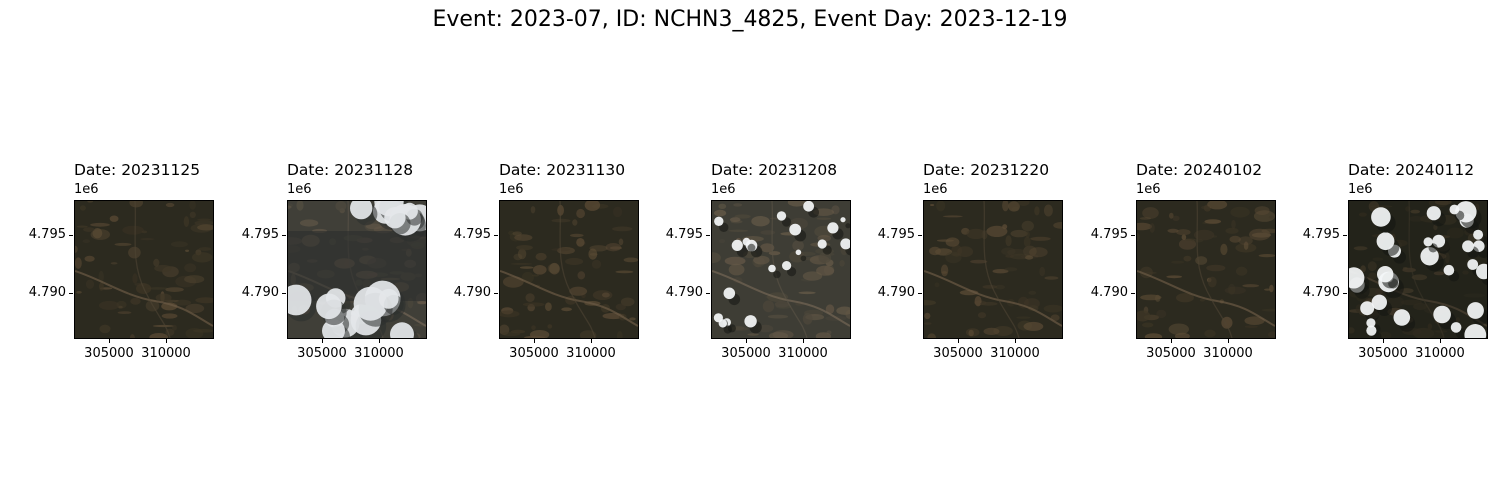 The width and height of the screenshot is (1500, 500). Describe the element at coordinates (585, 265) in the screenshot. I see `image-panel: Date: 20231130 1e6 4.795 4.790 305000 310000` at that location.